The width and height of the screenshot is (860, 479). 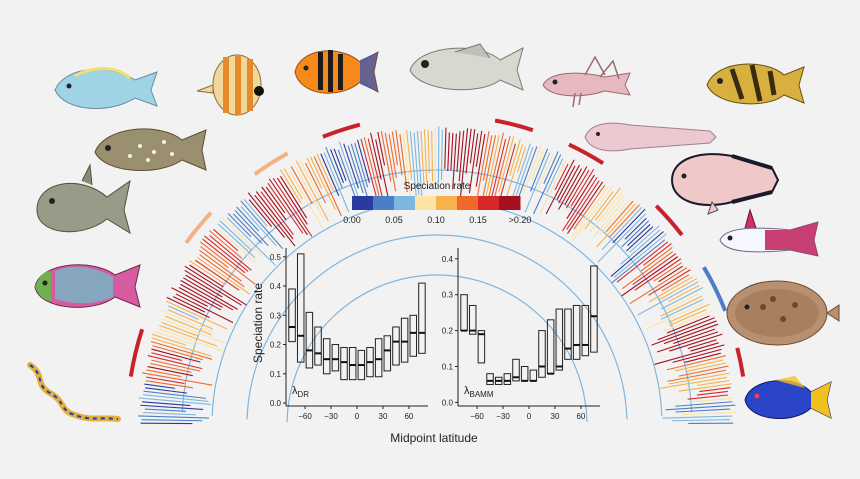 I want to click on colorbar-title: Speciation rate, so click(x=437, y=186).